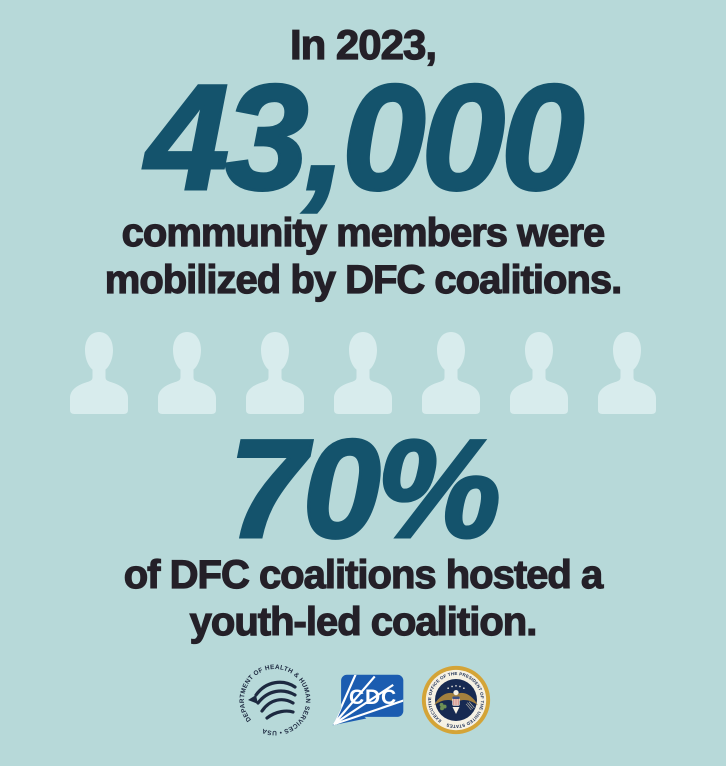 The height and width of the screenshot is (766, 726). What do you see at coordinates (363, 232) in the screenshot?
I see `stat1-caption-line1: community members were` at bounding box center [363, 232].